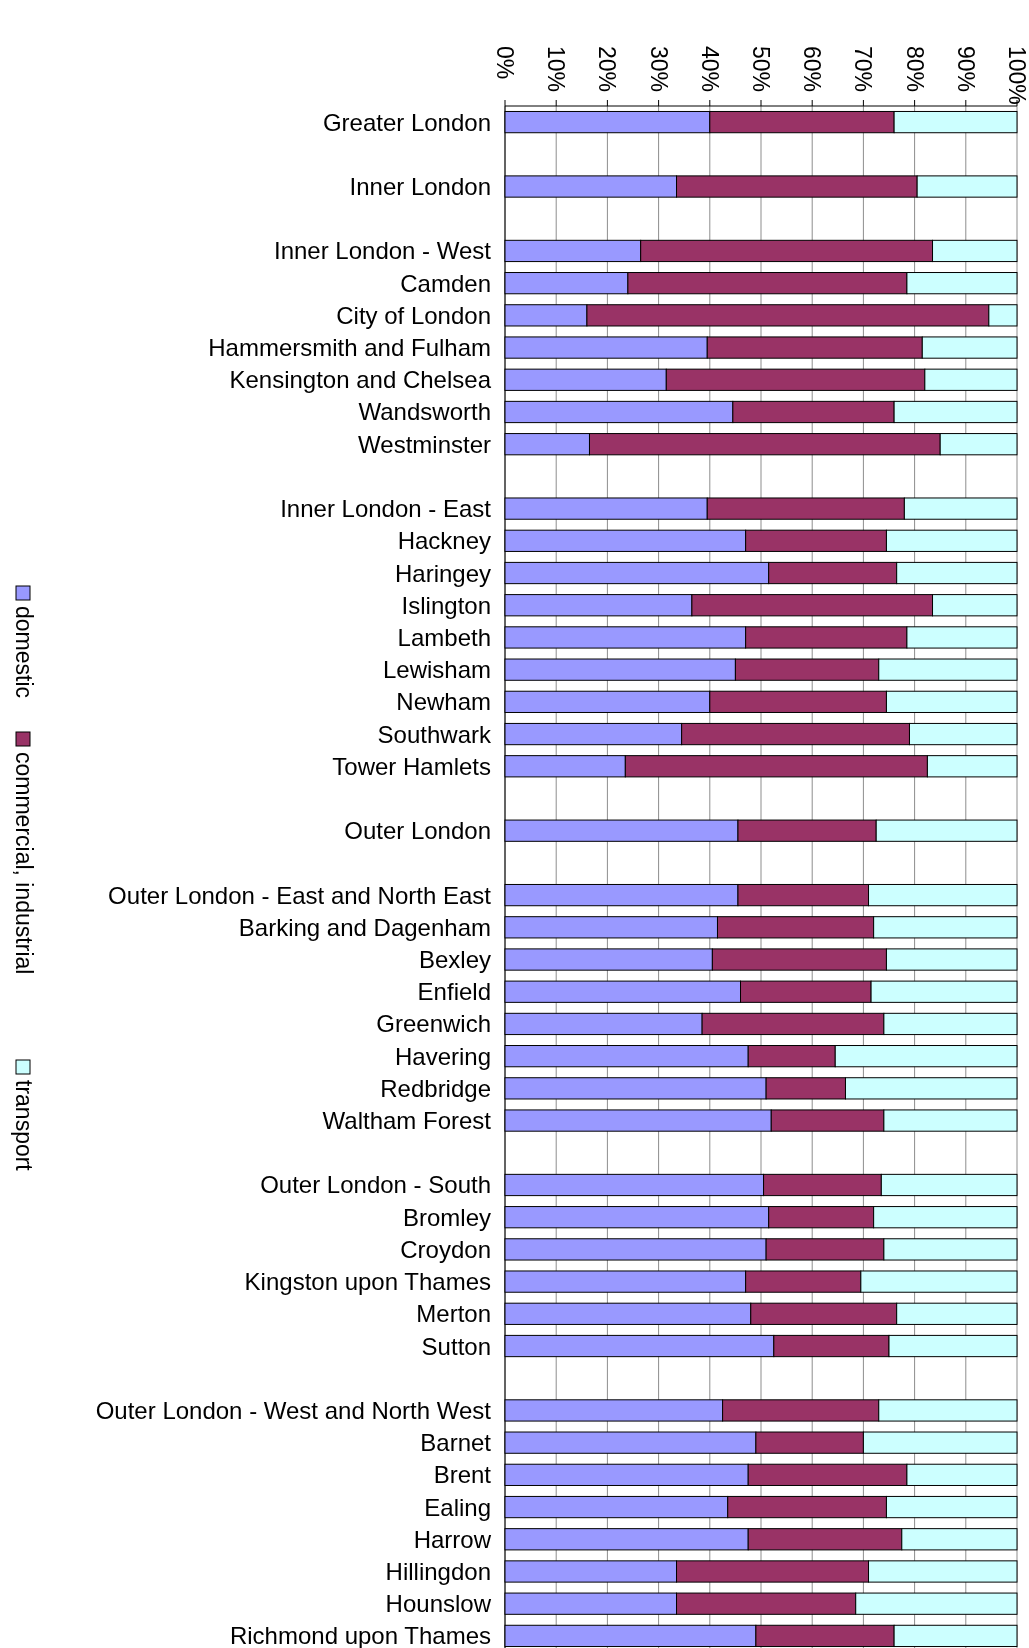  What do you see at coordinates (812, 69) in the screenshot?
I see `x-tick-label: 60%` at bounding box center [812, 69].